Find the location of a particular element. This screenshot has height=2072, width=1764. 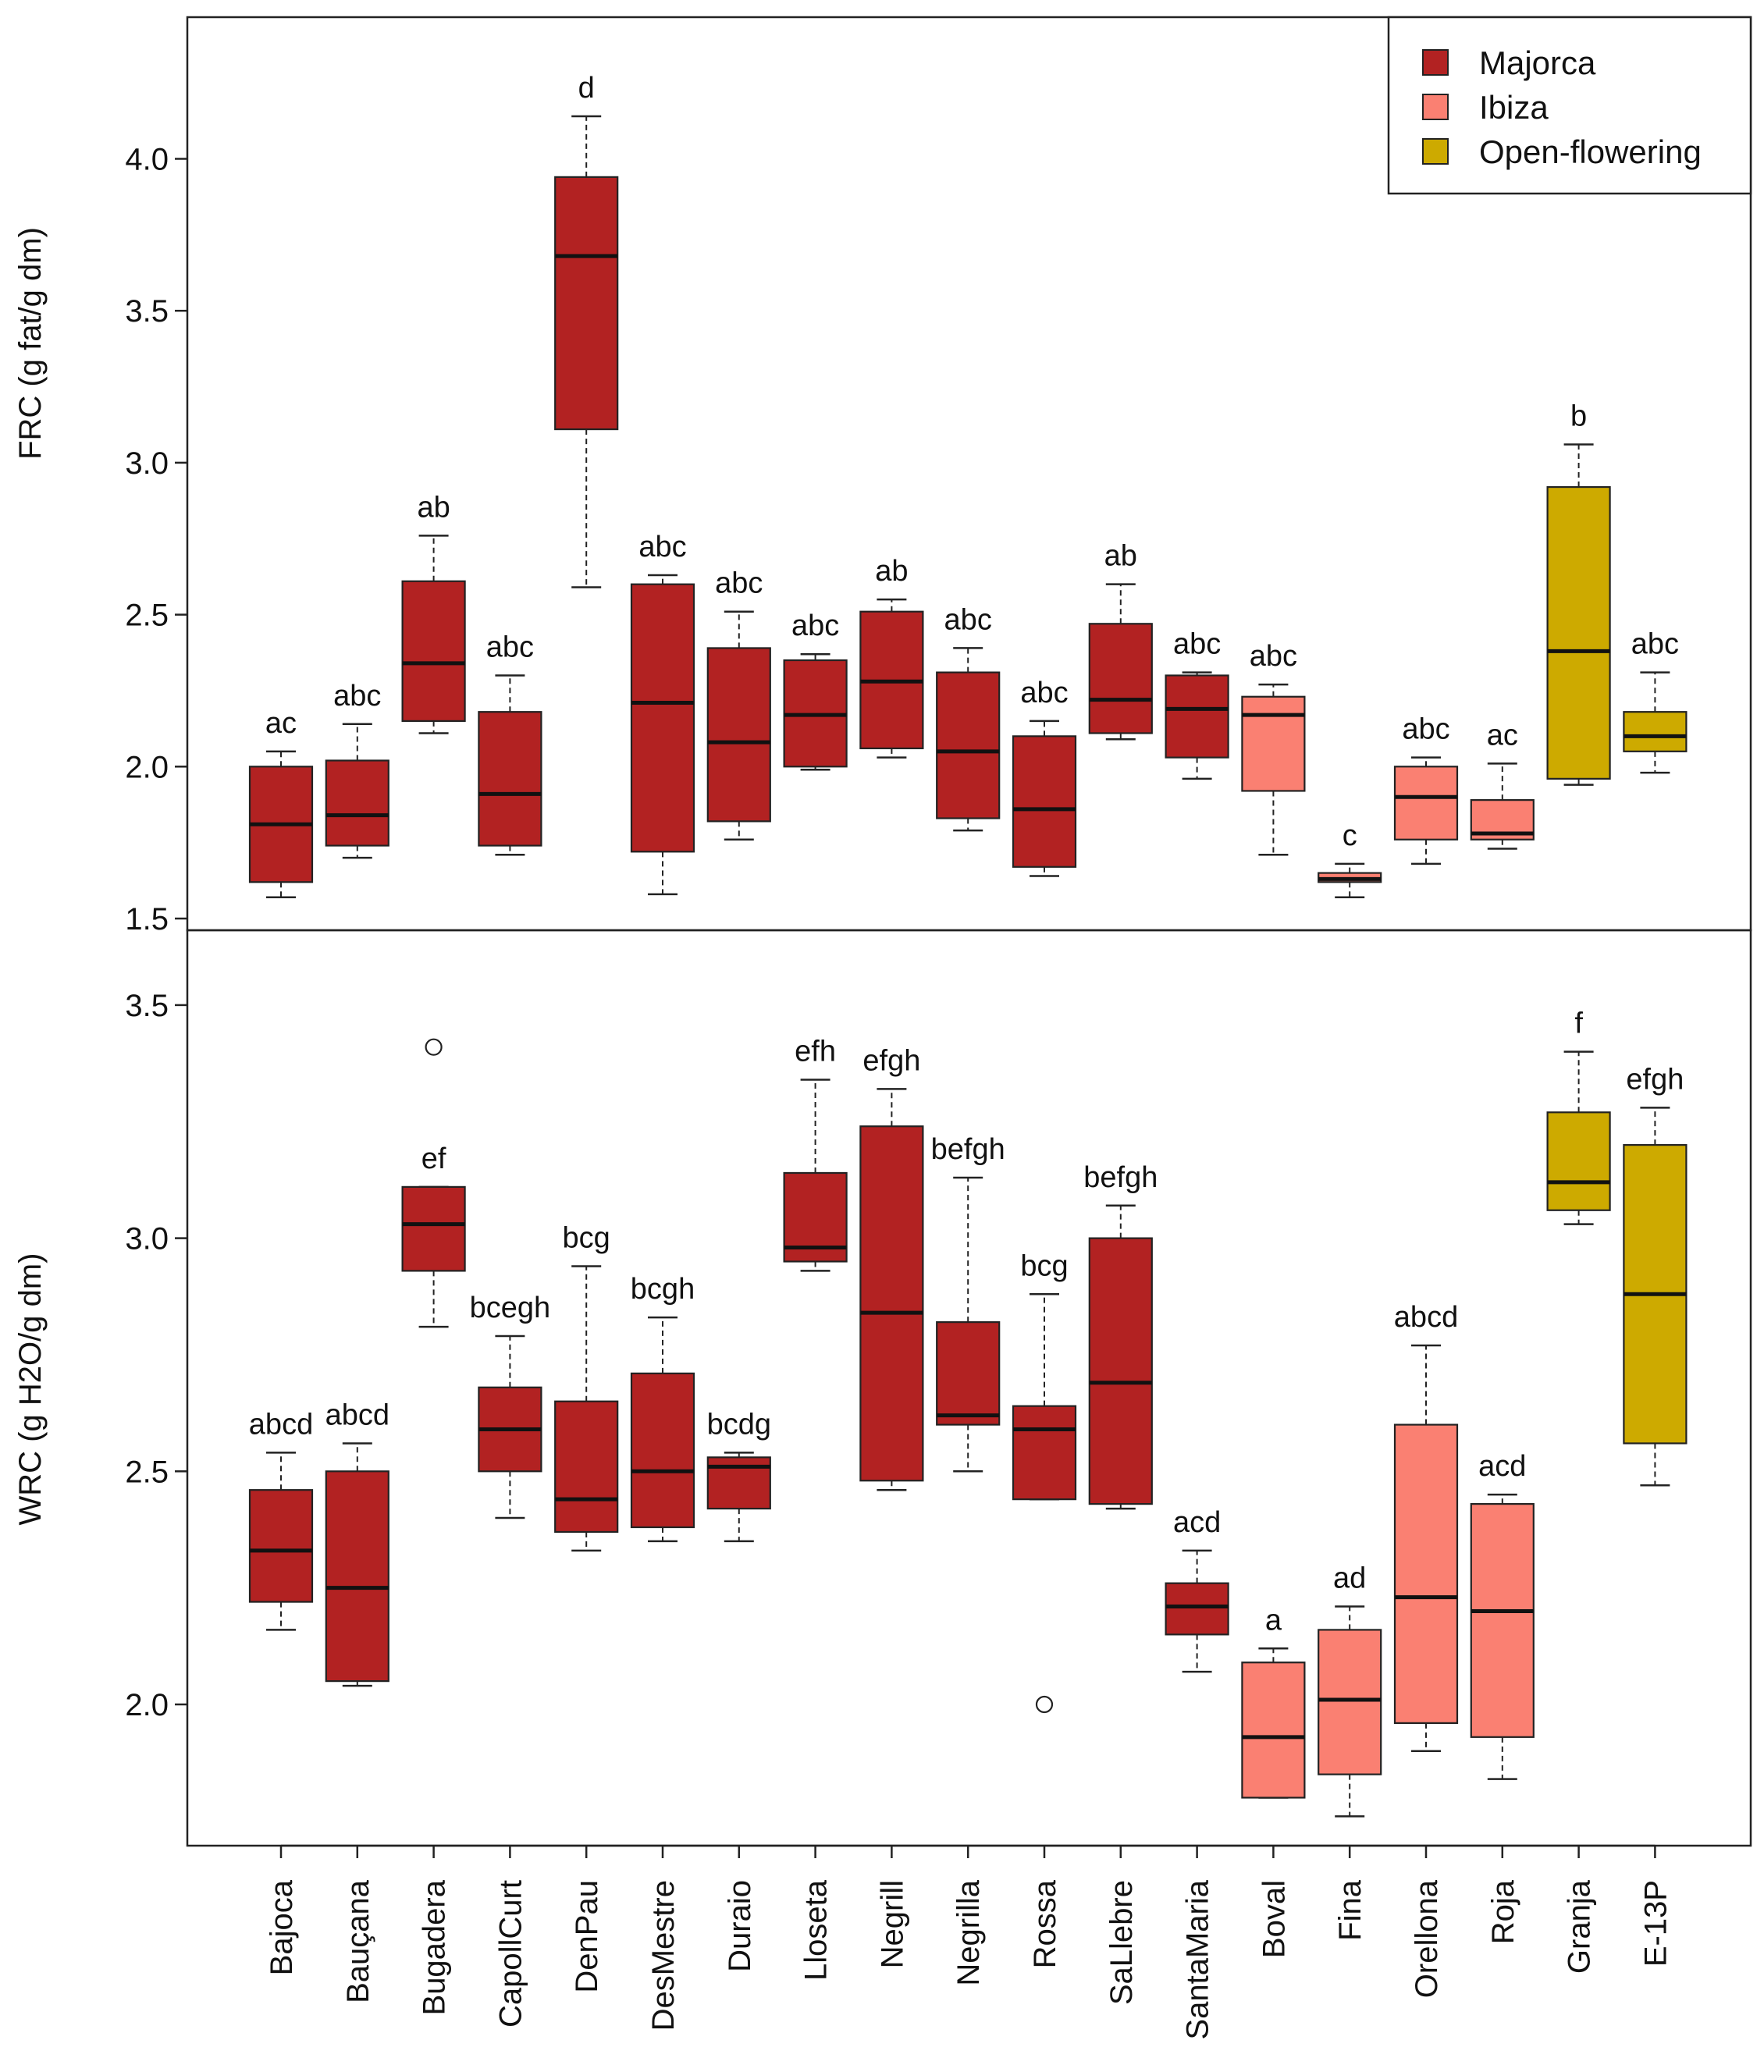

frc-box-duraio: abc is located at coordinates (738, 704).